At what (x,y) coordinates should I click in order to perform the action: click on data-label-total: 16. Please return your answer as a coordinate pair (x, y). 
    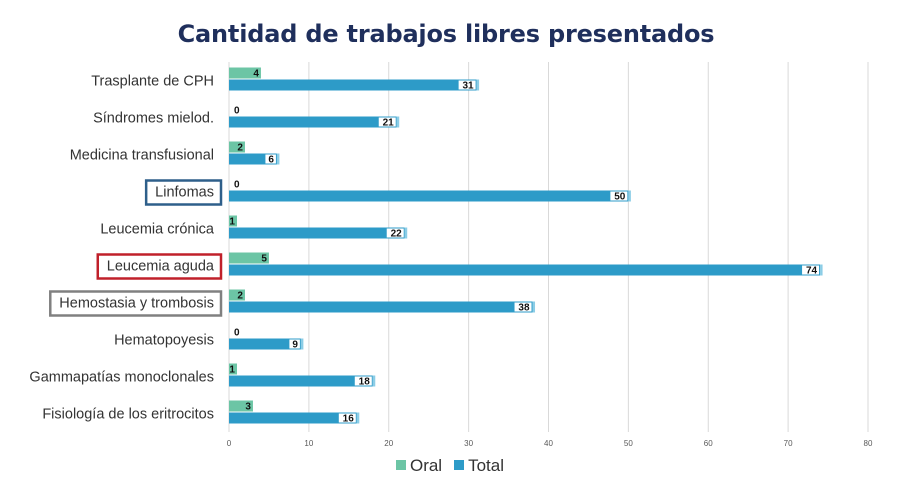
    Looking at the image, I should click on (349, 419).